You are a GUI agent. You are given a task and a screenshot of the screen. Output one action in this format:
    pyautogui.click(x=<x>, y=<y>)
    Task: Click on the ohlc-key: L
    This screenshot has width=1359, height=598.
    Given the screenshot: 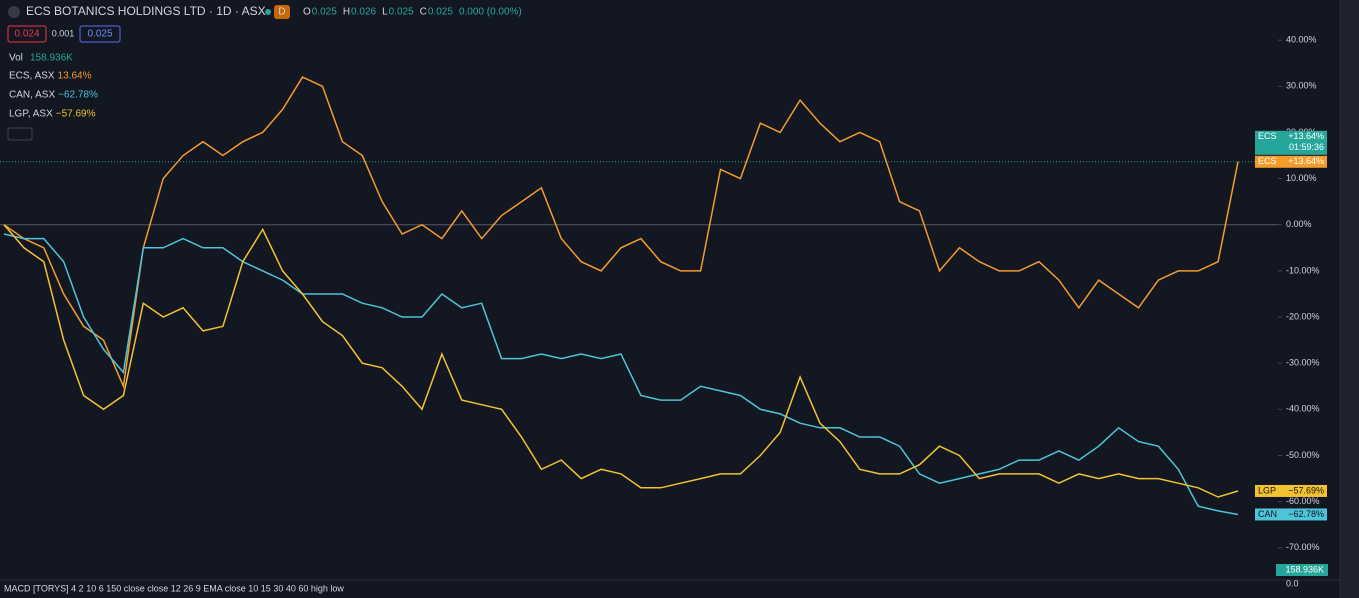 What is the action you would take?
    pyautogui.click(x=385, y=12)
    